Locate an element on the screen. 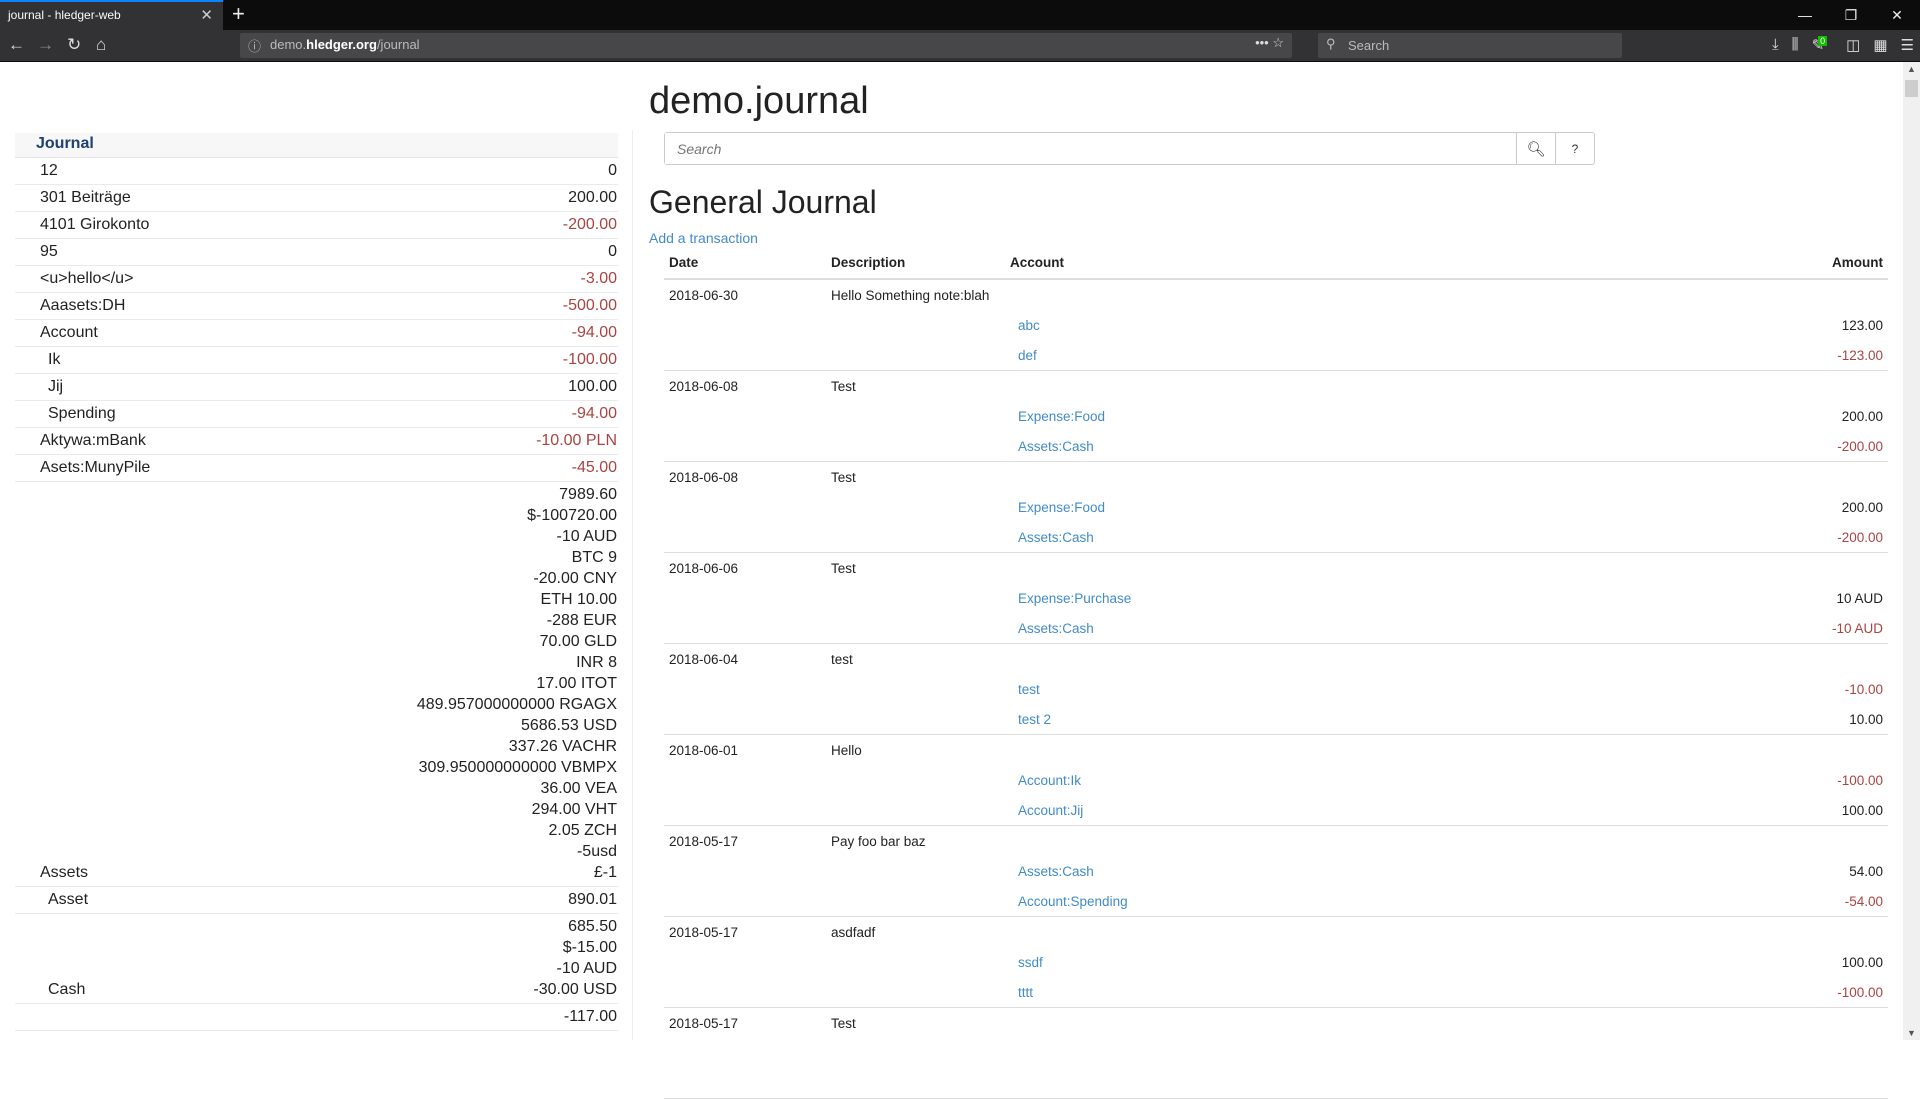 The height and width of the screenshot is (1099, 1920). back-icon: ← is located at coordinates (16, 44).